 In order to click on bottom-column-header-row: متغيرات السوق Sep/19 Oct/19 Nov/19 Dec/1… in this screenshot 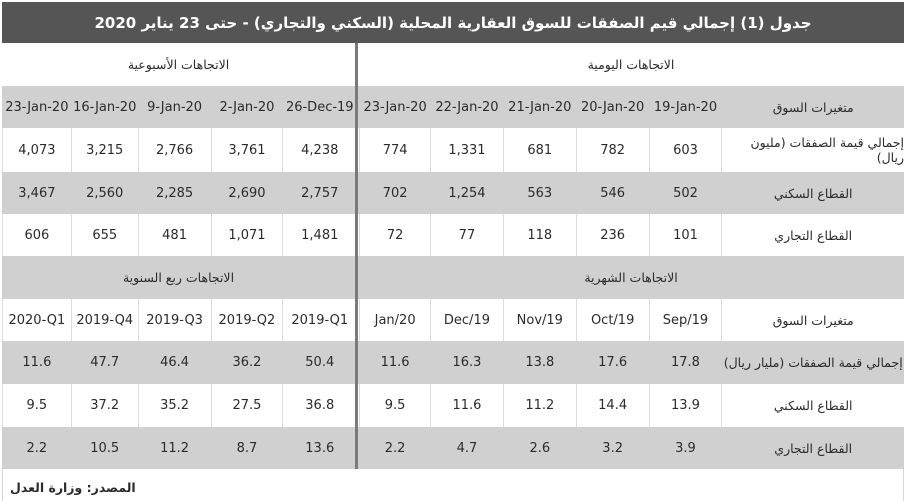, I will do `click(452, 320)`.